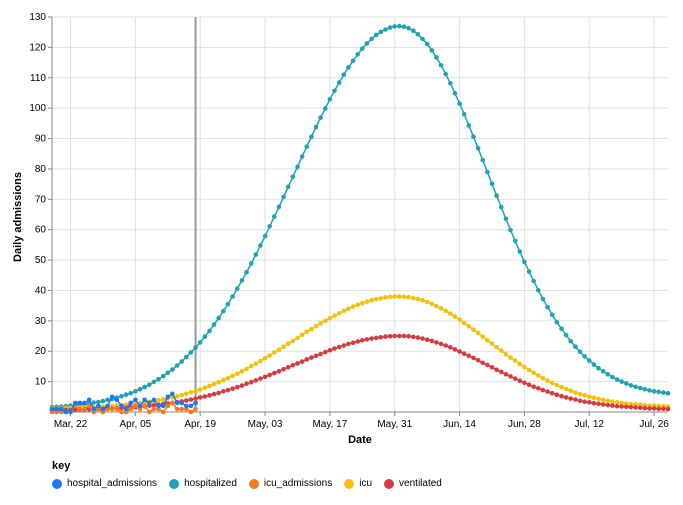 The height and width of the screenshot is (505, 683). I want to click on legend-item-icu: icu, so click(358, 483).